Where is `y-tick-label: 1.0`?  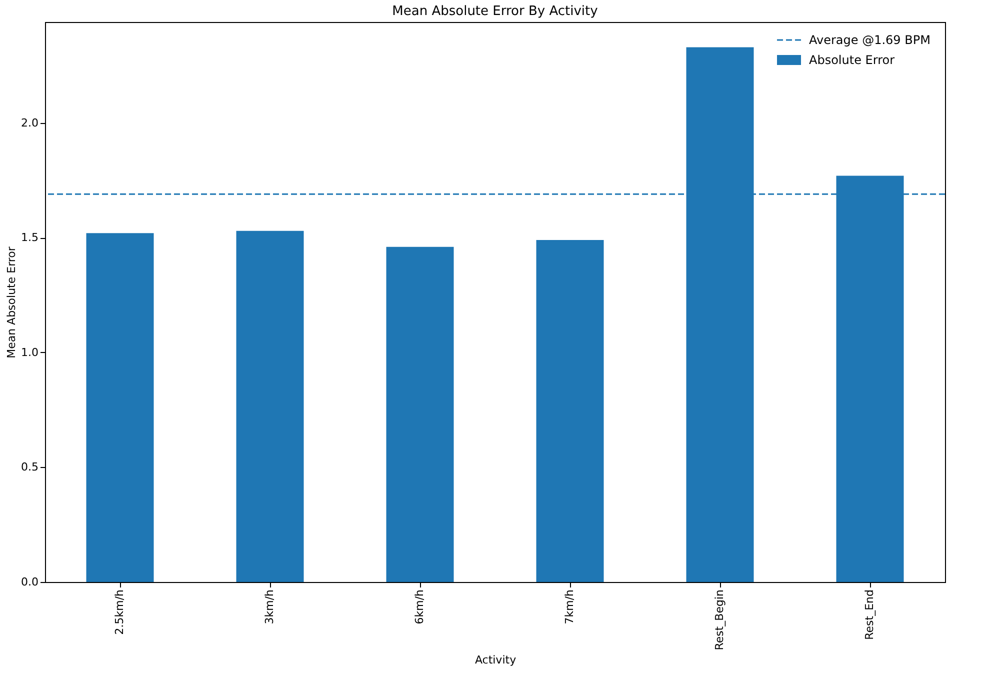 y-tick-label: 1.0 is located at coordinates (29, 352).